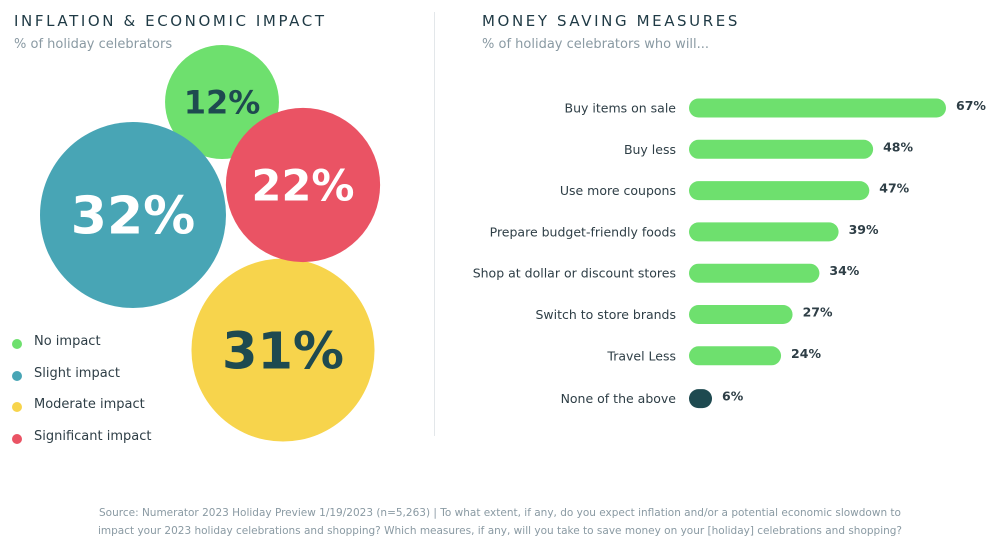 The height and width of the screenshot is (558, 1000). I want to click on bar-category-buy-less: Buy less, so click(650, 149).